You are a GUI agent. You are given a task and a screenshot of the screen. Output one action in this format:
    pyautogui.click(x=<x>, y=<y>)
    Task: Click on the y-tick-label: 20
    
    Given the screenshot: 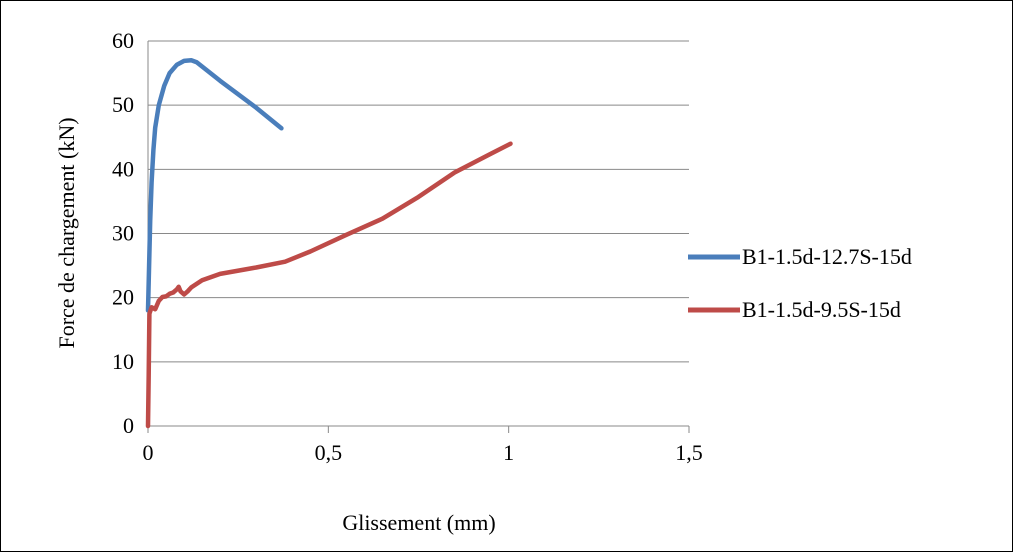 What is the action you would take?
    pyautogui.click(x=123, y=297)
    